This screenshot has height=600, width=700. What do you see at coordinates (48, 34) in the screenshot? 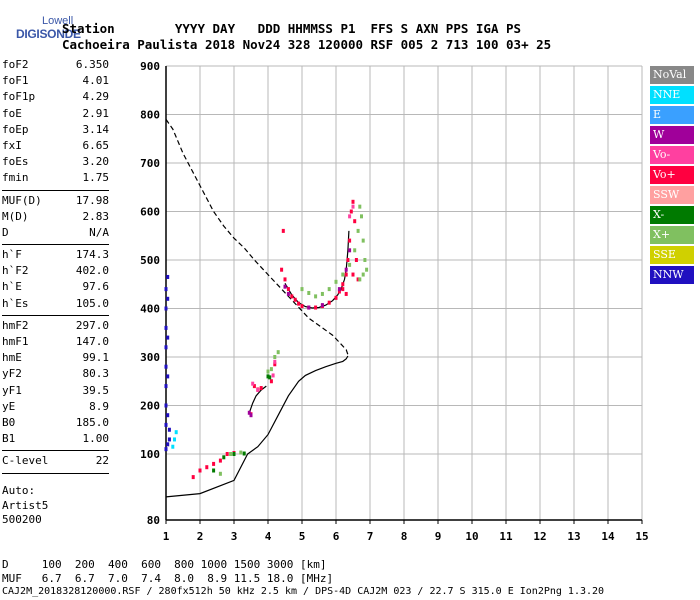
I see `logo-digisonde: DIGISONDE` at bounding box center [48, 34].